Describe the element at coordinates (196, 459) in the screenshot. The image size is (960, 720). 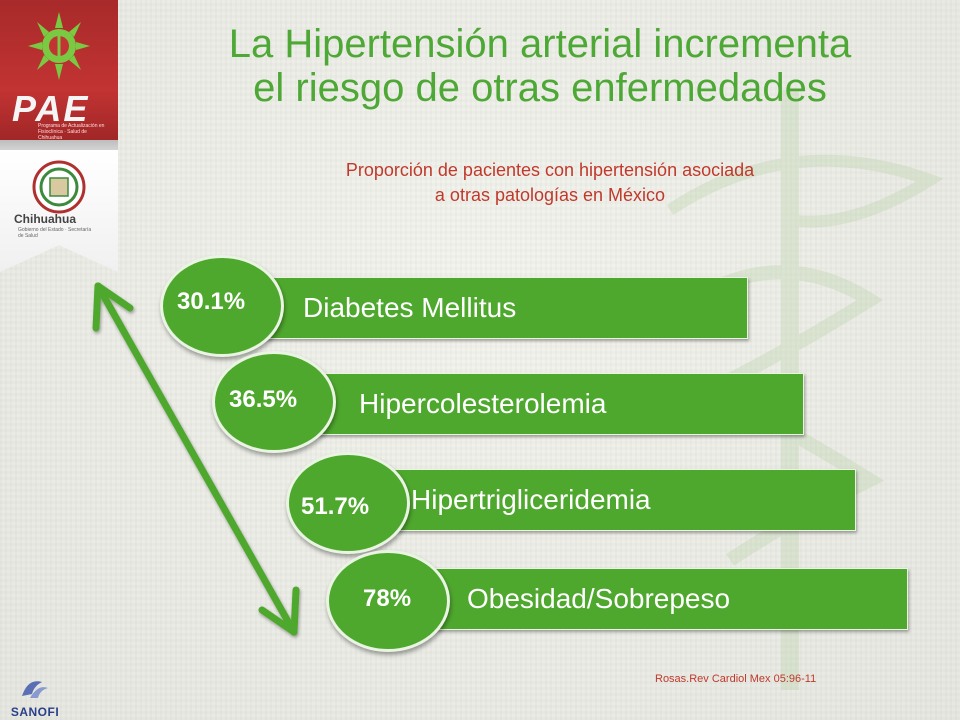
I see `double-arrow-icon` at that location.